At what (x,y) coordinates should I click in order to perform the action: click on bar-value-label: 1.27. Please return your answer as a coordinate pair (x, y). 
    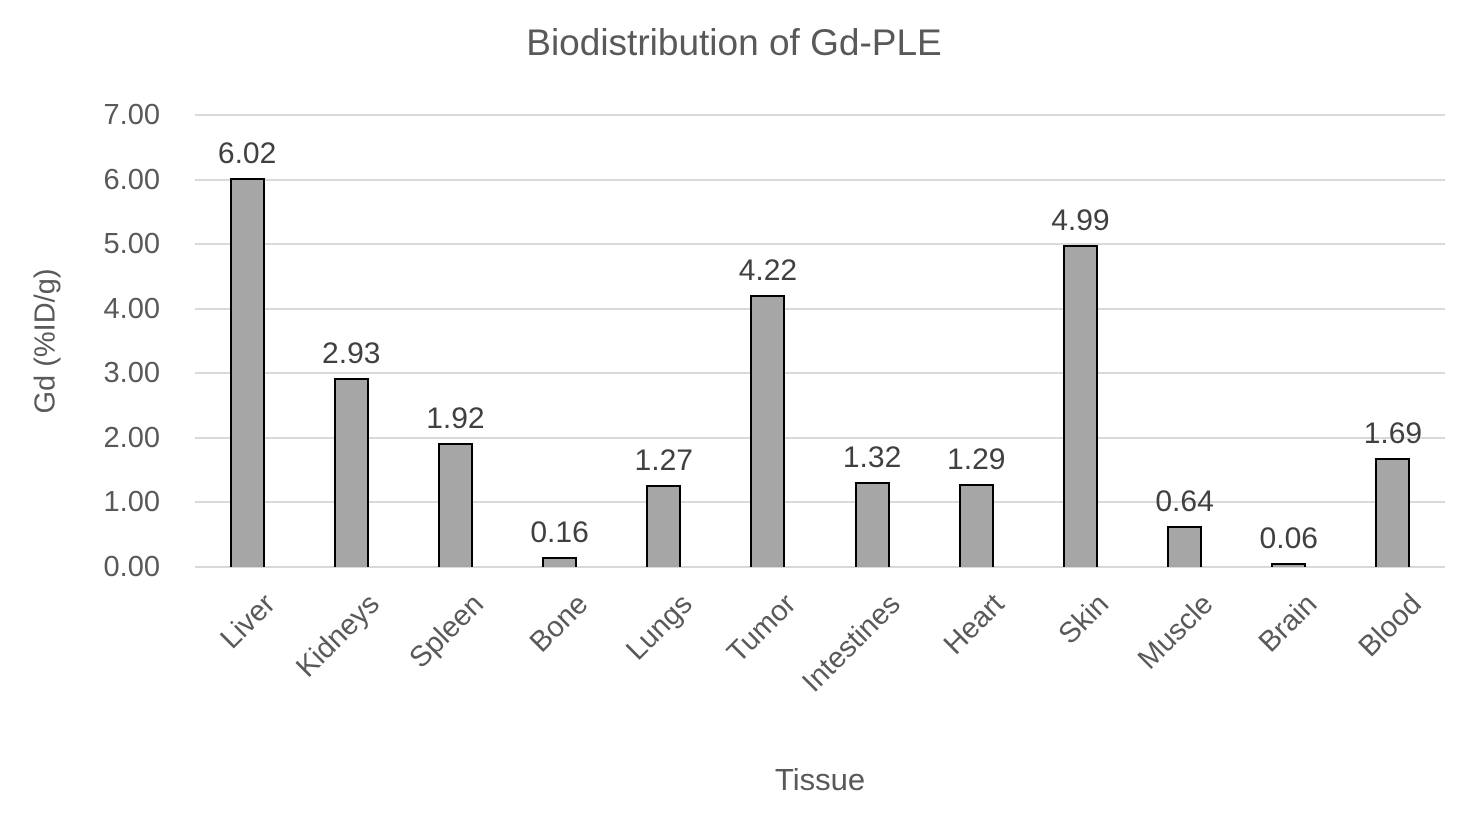
    Looking at the image, I should click on (663, 460).